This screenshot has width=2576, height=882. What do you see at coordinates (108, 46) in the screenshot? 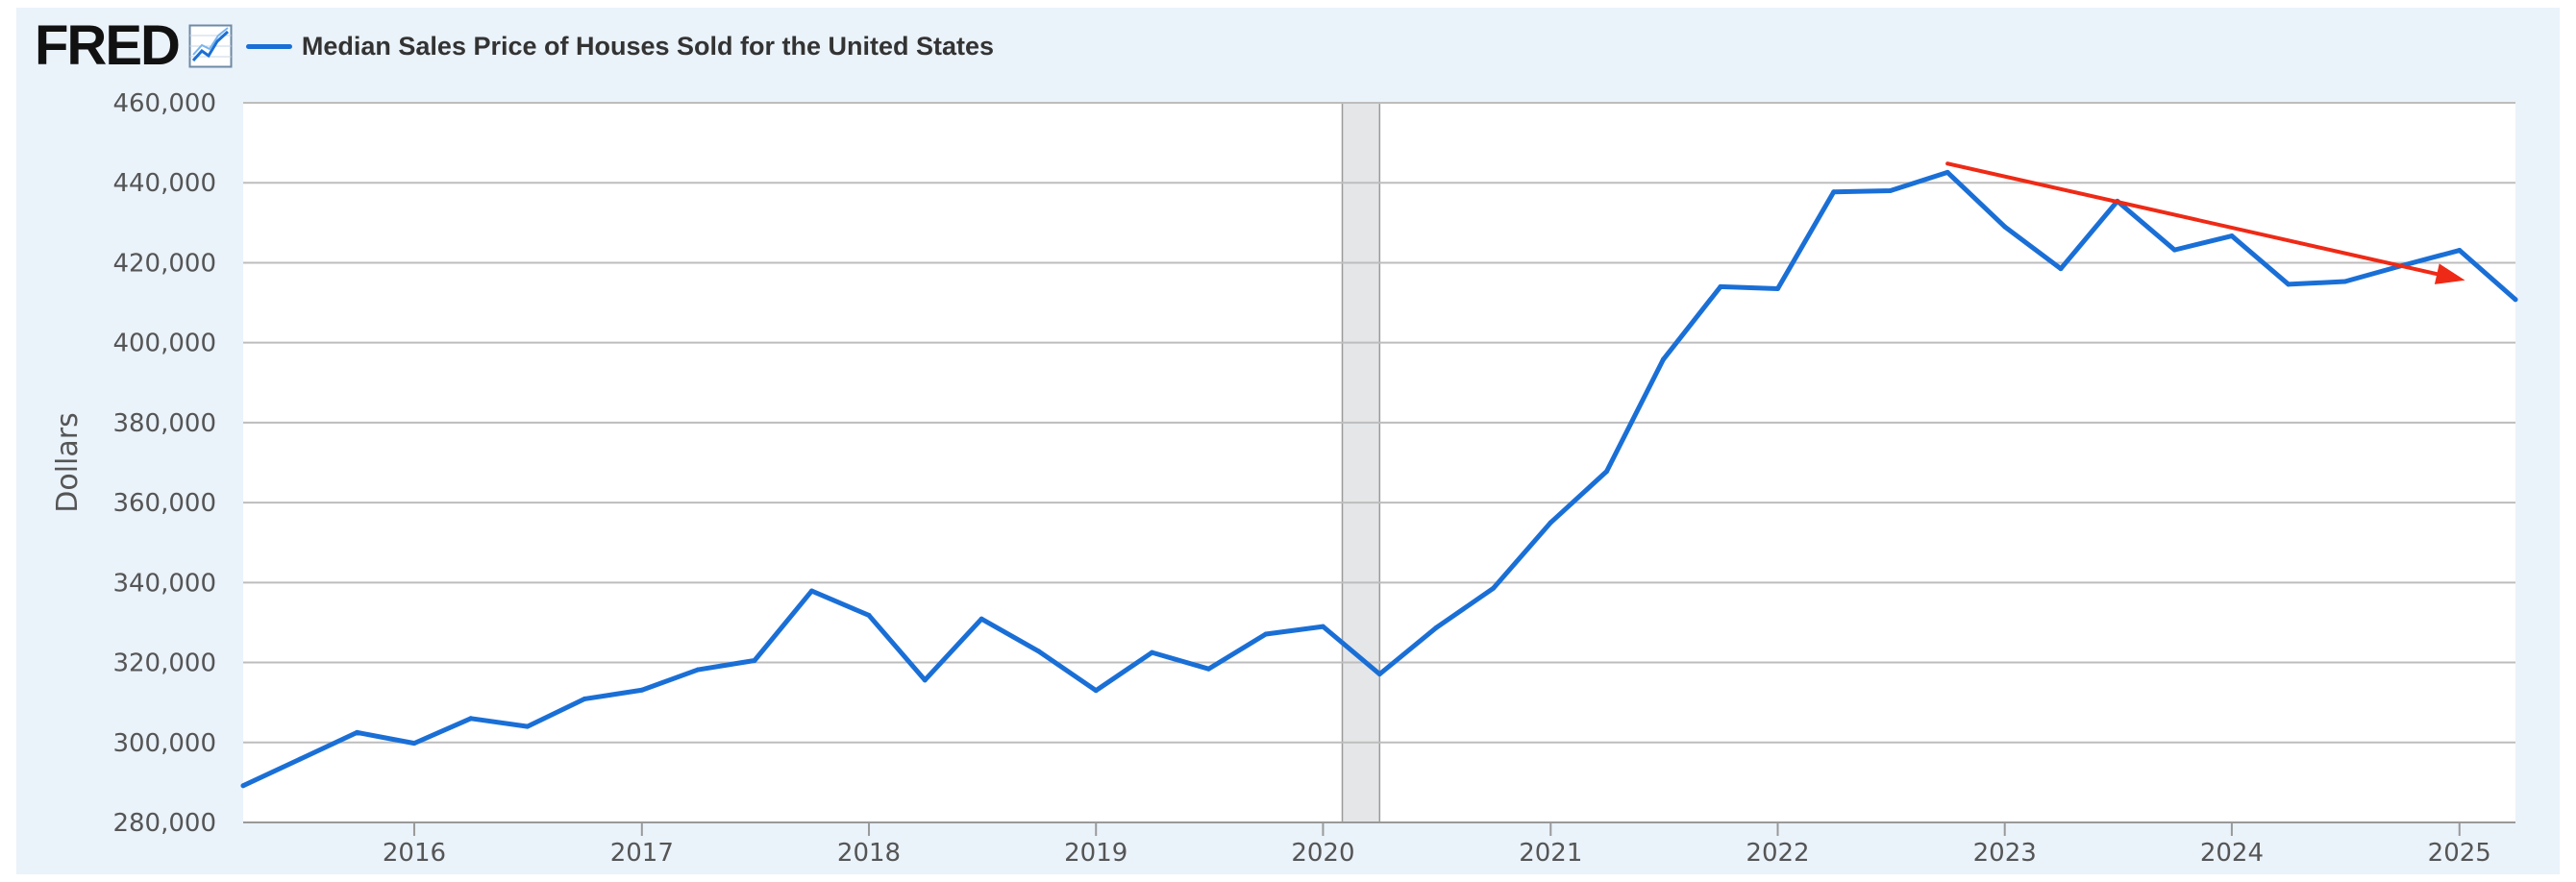
I see `fred-logo: FRED` at bounding box center [108, 46].